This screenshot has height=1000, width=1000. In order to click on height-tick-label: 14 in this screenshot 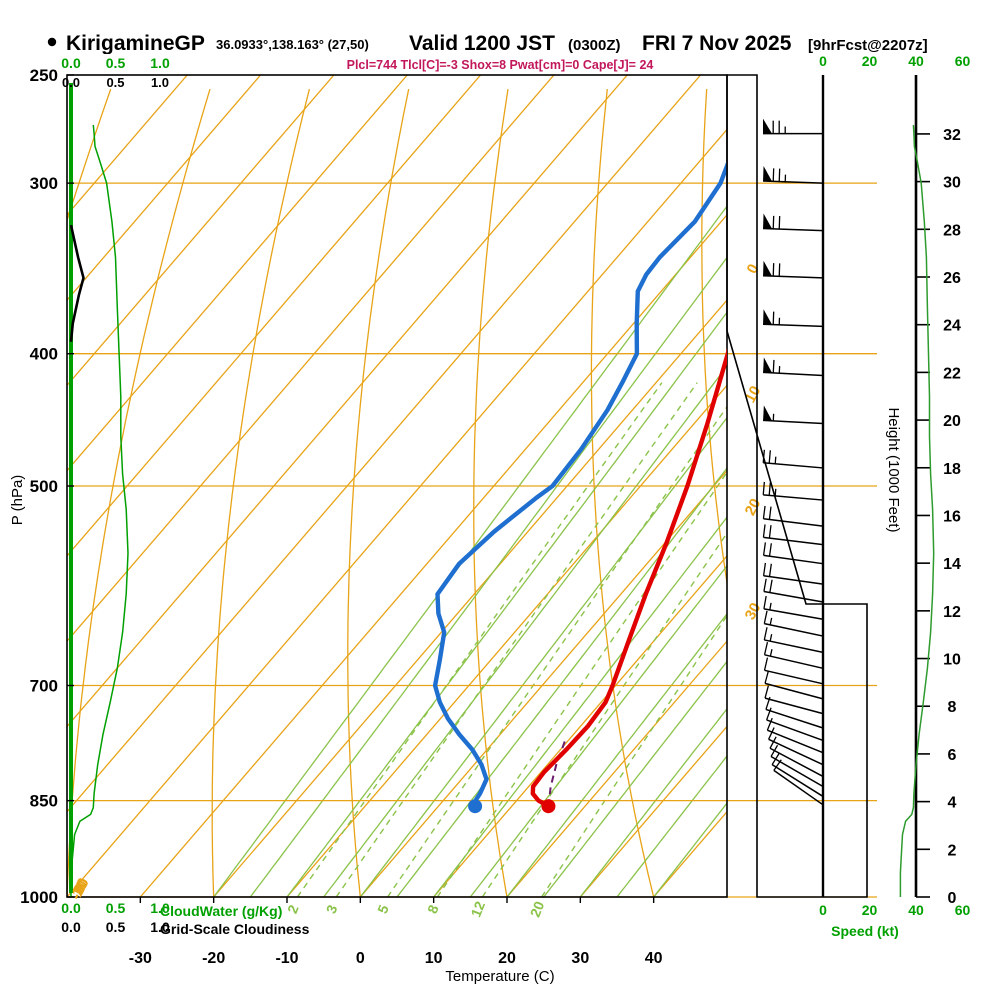, I will do `click(952, 564)`.